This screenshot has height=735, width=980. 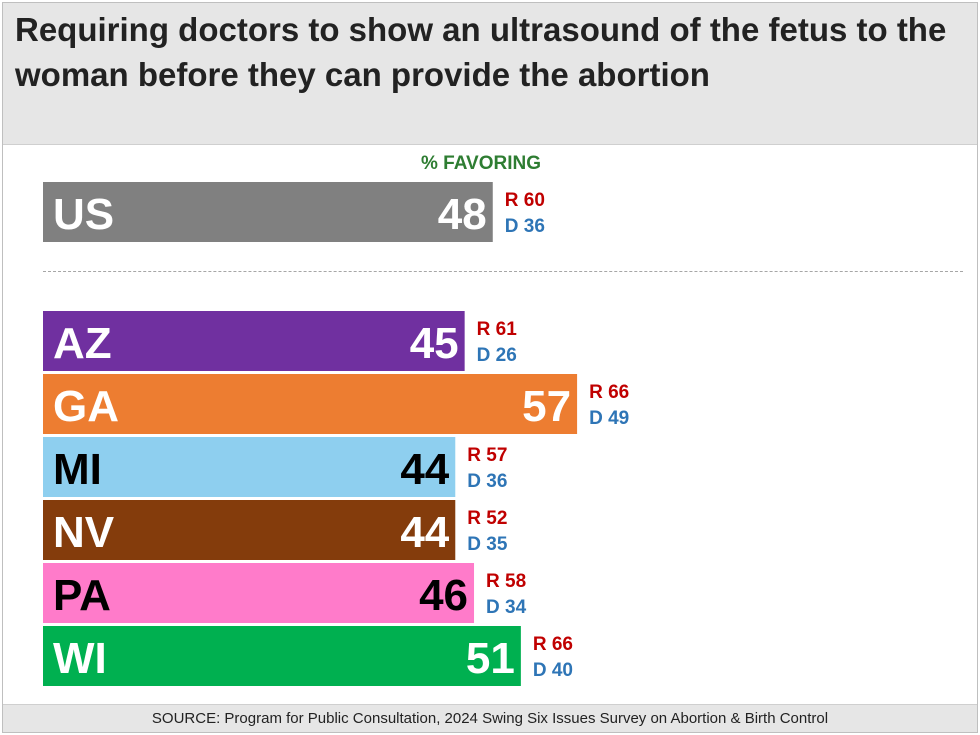 I want to click on bar-value-nv: 44, so click(x=424, y=532).